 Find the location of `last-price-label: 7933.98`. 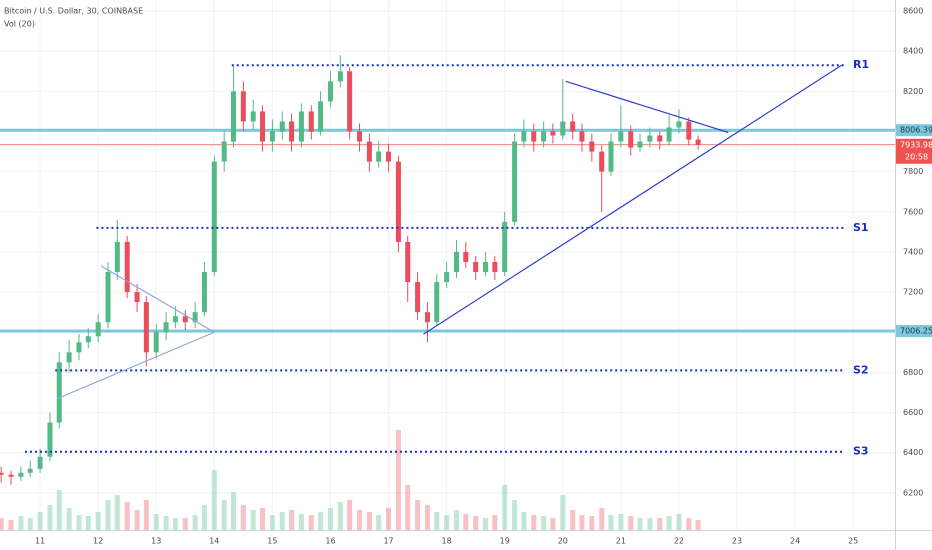

last-price-label: 7933.98 is located at coordinates (916, 144).